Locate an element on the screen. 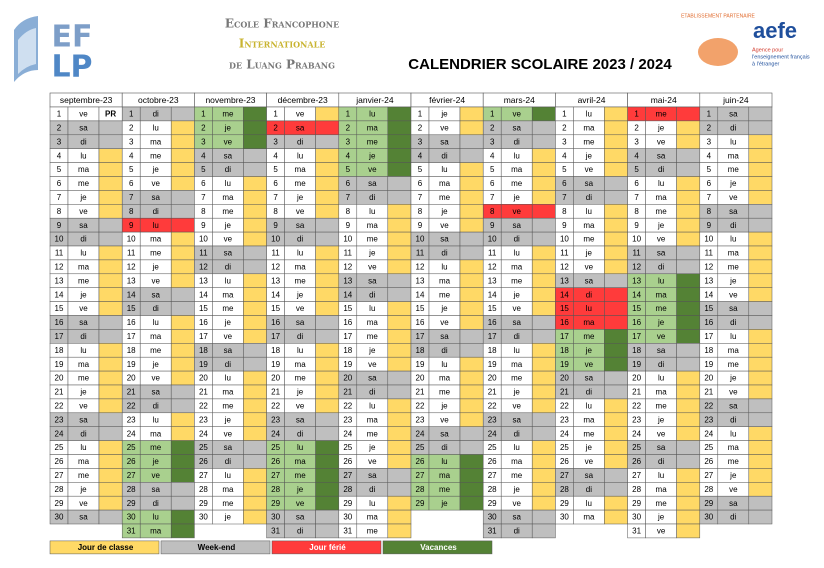 This screenshot has width=824, height=568. day-number: 18 is located at coordinates (420, 350).